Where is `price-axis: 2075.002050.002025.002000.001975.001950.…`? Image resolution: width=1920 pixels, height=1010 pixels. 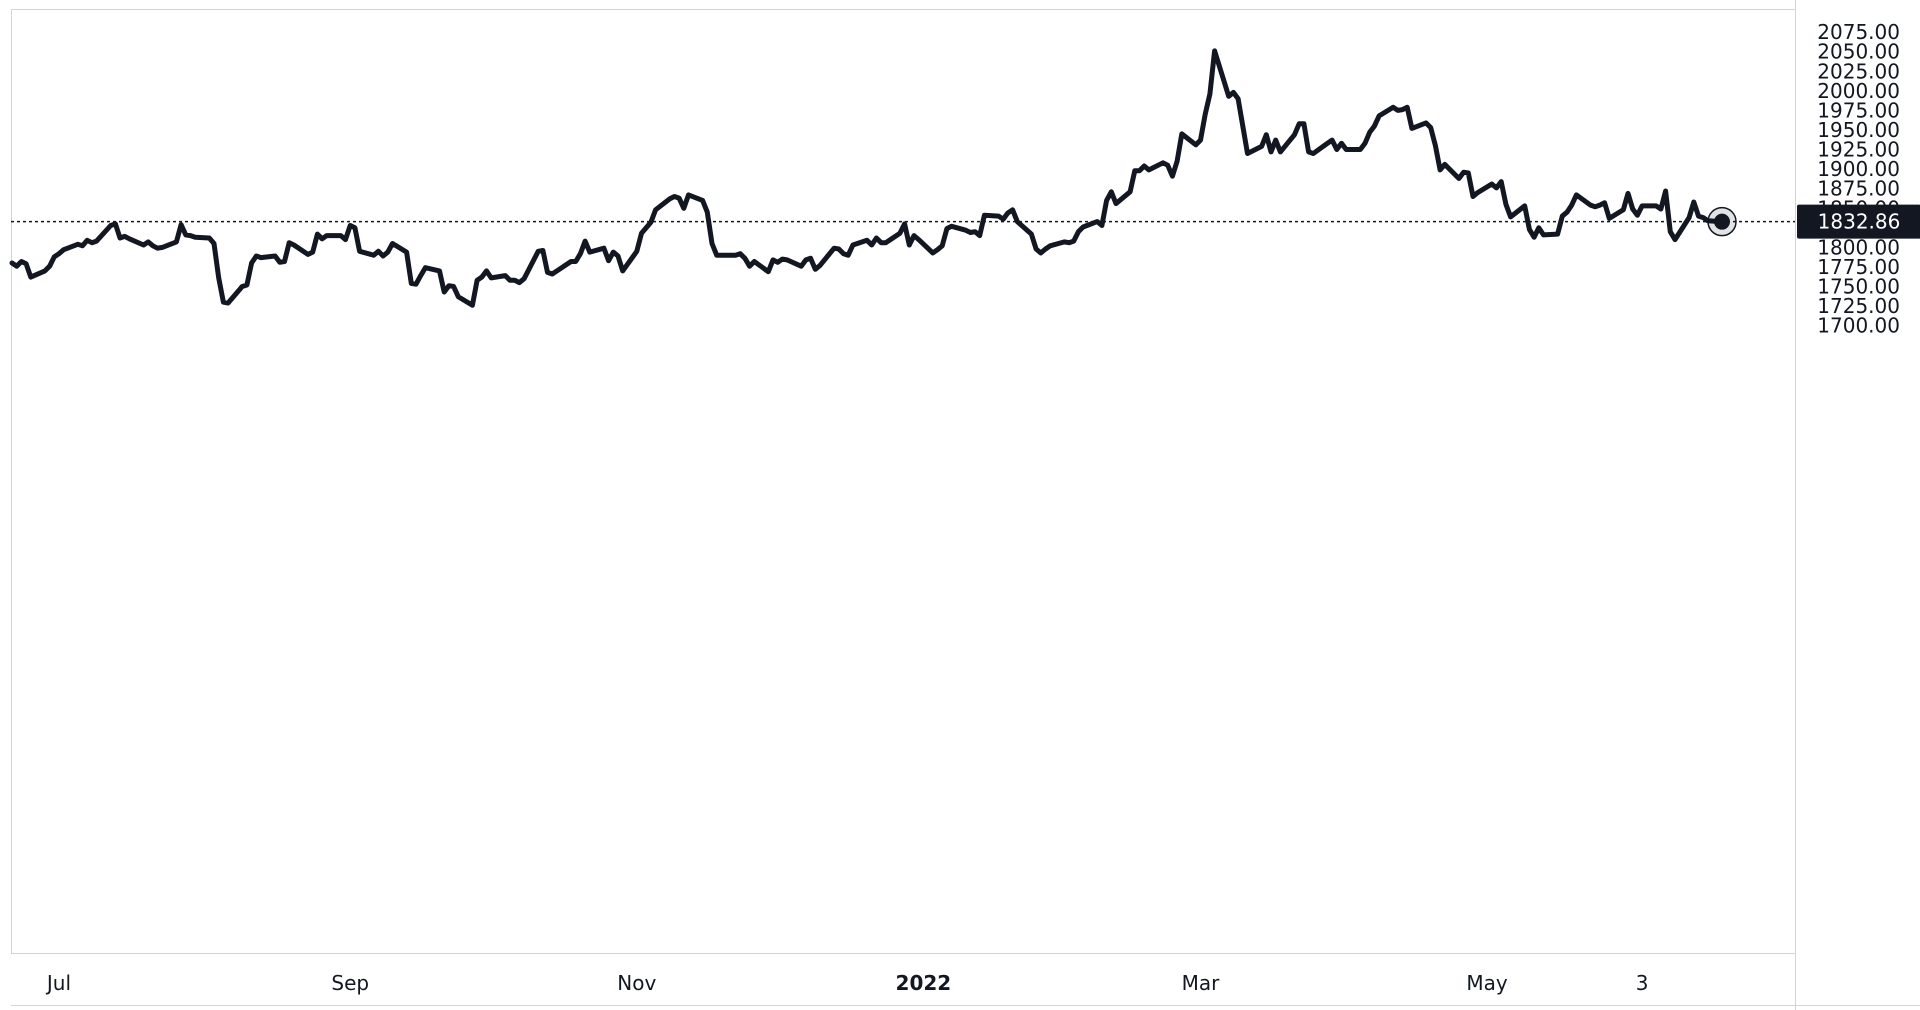 price-axis: 2075.002050.002025.002000.001975.001950.… is located at coordinates (1858, 179).